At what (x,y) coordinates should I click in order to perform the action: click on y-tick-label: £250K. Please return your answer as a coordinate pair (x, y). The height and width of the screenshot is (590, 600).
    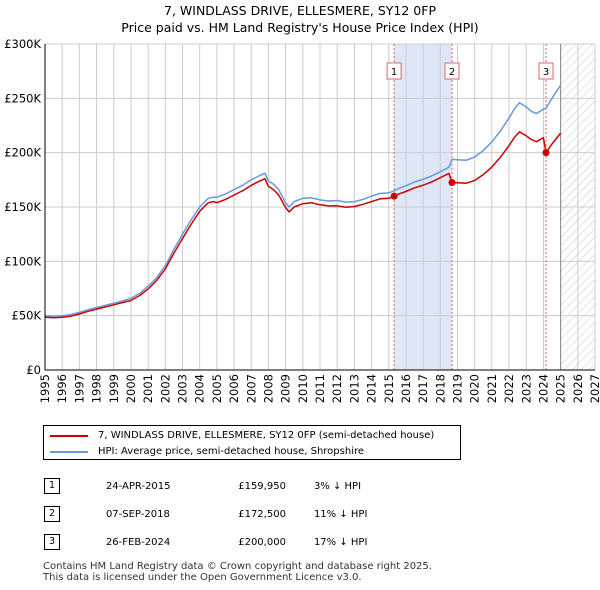
    Looking at the image, I should click on (22, 98).